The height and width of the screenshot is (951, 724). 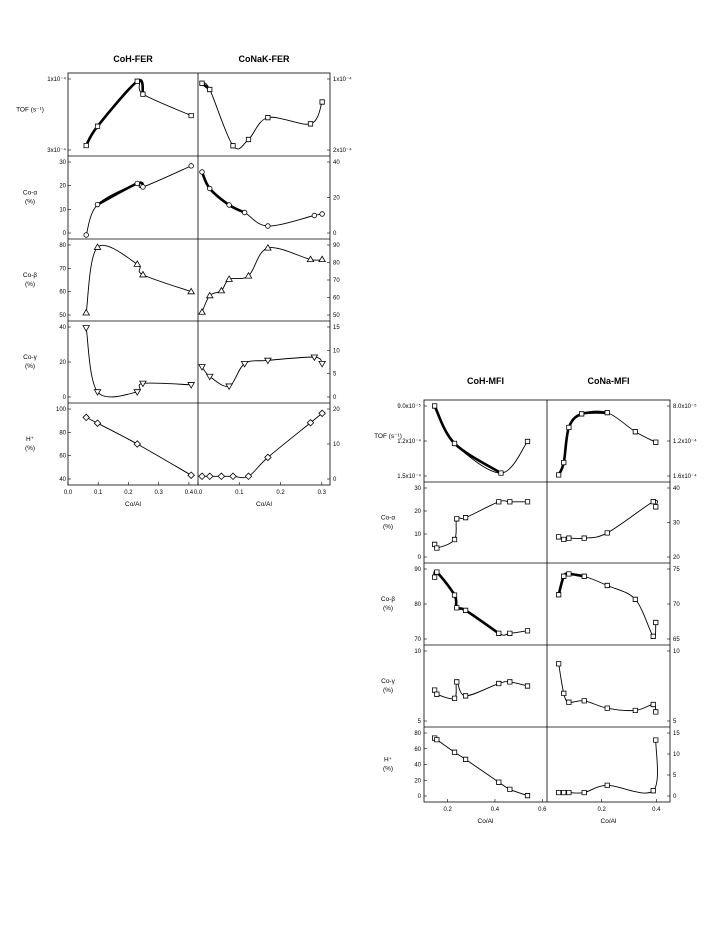 I want to click on row-label: Co-β, so click(x=388, y=599).